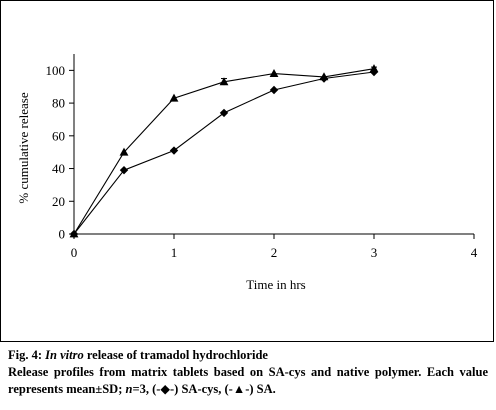 This screenshot has height=410, width=496. I want to click on caption-fig-number: Fig. 4:, so click(27, 355).